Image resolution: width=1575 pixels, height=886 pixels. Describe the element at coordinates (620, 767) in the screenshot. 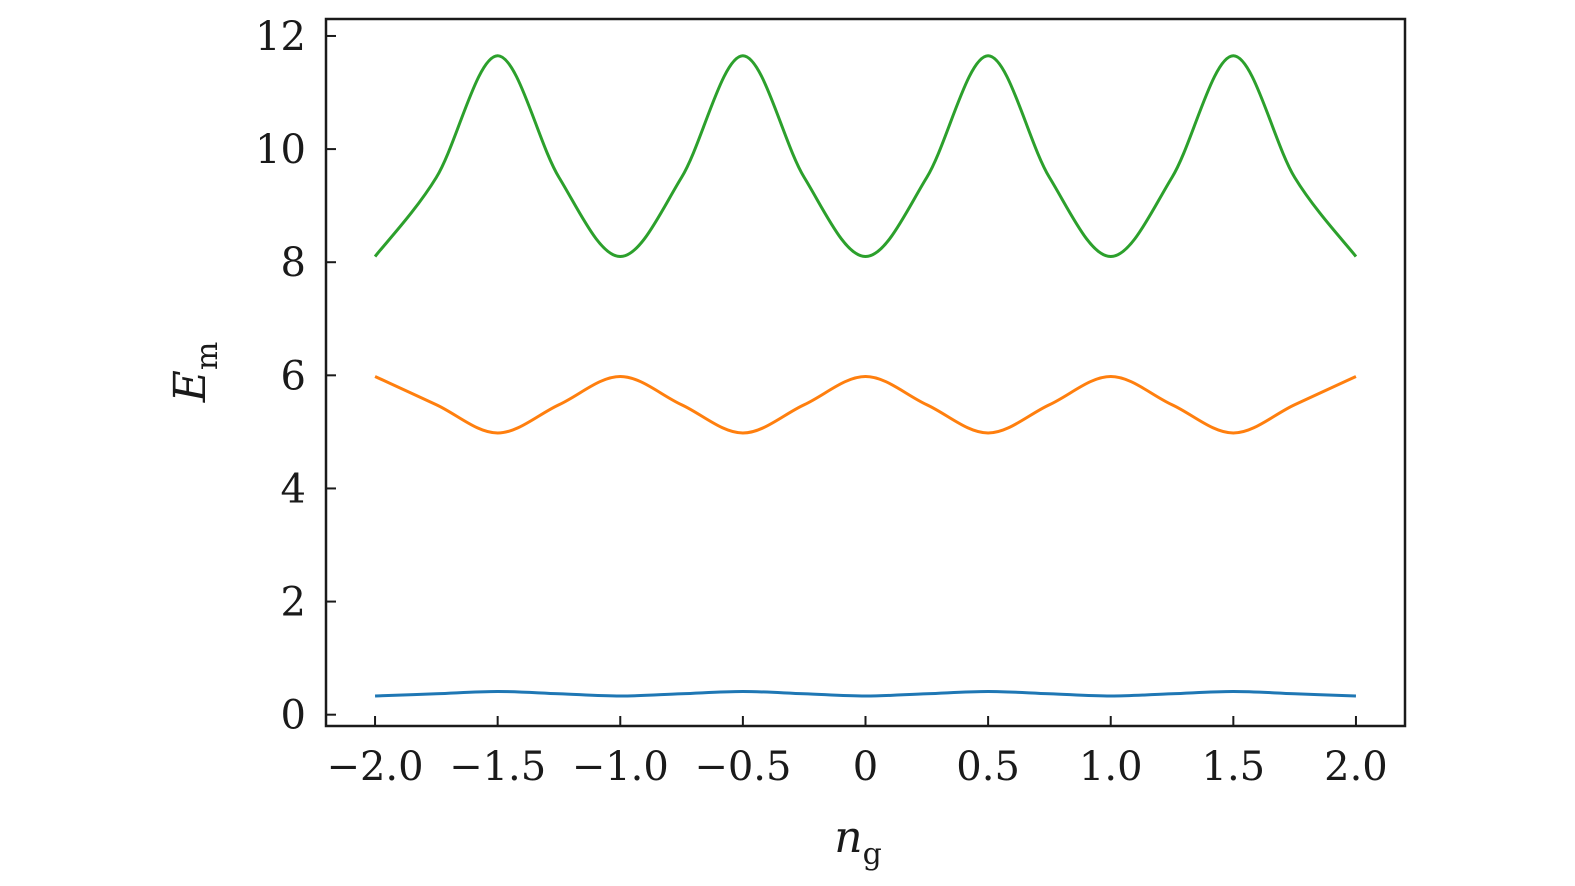

I see `x-tick-label: −1.0` at that location.